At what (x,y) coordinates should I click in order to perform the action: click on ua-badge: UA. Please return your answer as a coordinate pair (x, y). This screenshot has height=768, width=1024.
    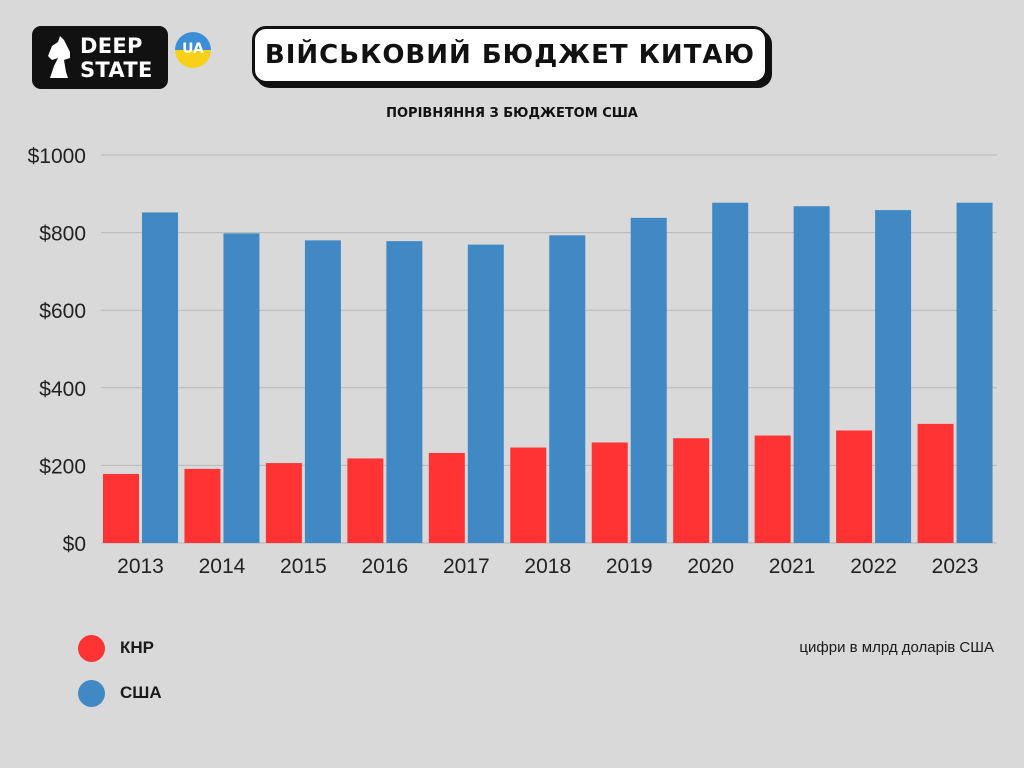
    Looking at the image, I should click on (193, 50).